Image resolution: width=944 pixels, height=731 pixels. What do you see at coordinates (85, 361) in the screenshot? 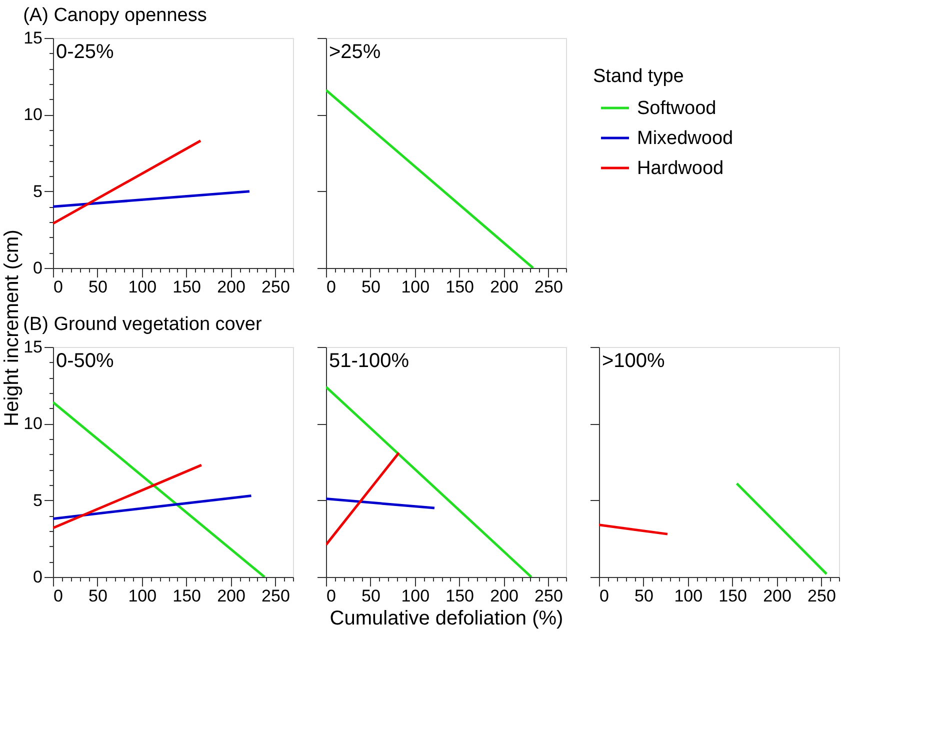
I see `annotation: 0-50%` at bounding box center [85, 361].